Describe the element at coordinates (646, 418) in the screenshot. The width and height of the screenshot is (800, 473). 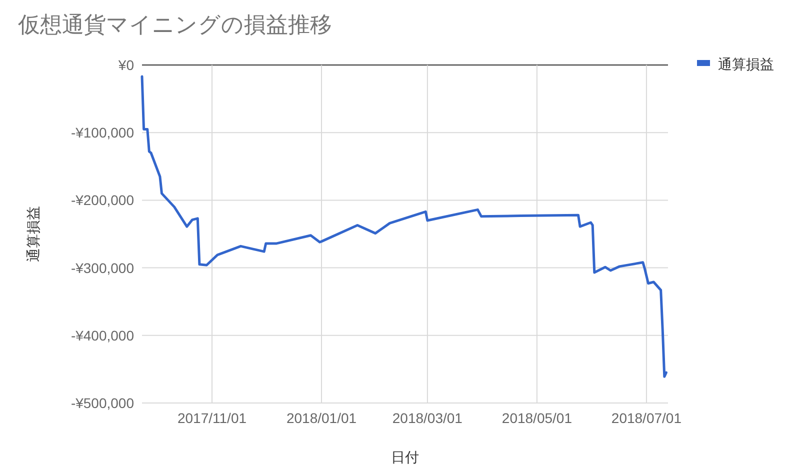
I see `x-tick-label: 2018/07/01` at that location.